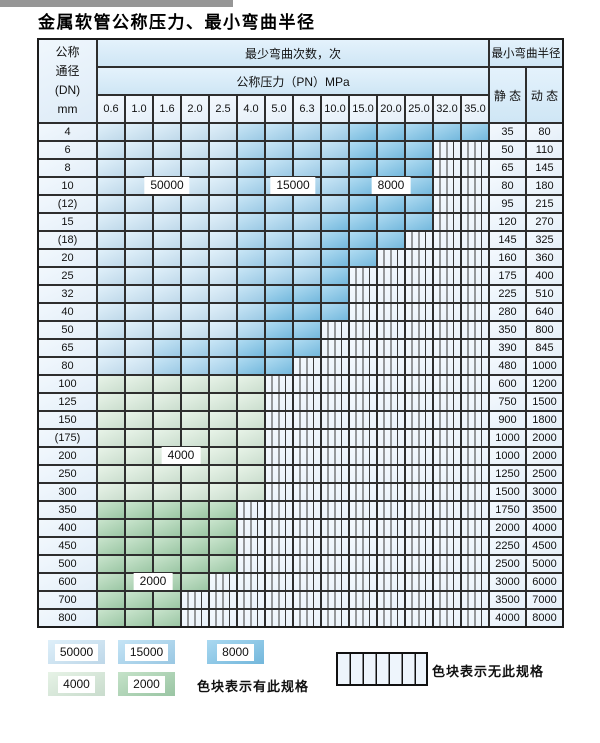  What do you see at coordinates (293, 185) in the screenshot?
I see `cycle-count-label: 15000` at bounding box center [293, 185].